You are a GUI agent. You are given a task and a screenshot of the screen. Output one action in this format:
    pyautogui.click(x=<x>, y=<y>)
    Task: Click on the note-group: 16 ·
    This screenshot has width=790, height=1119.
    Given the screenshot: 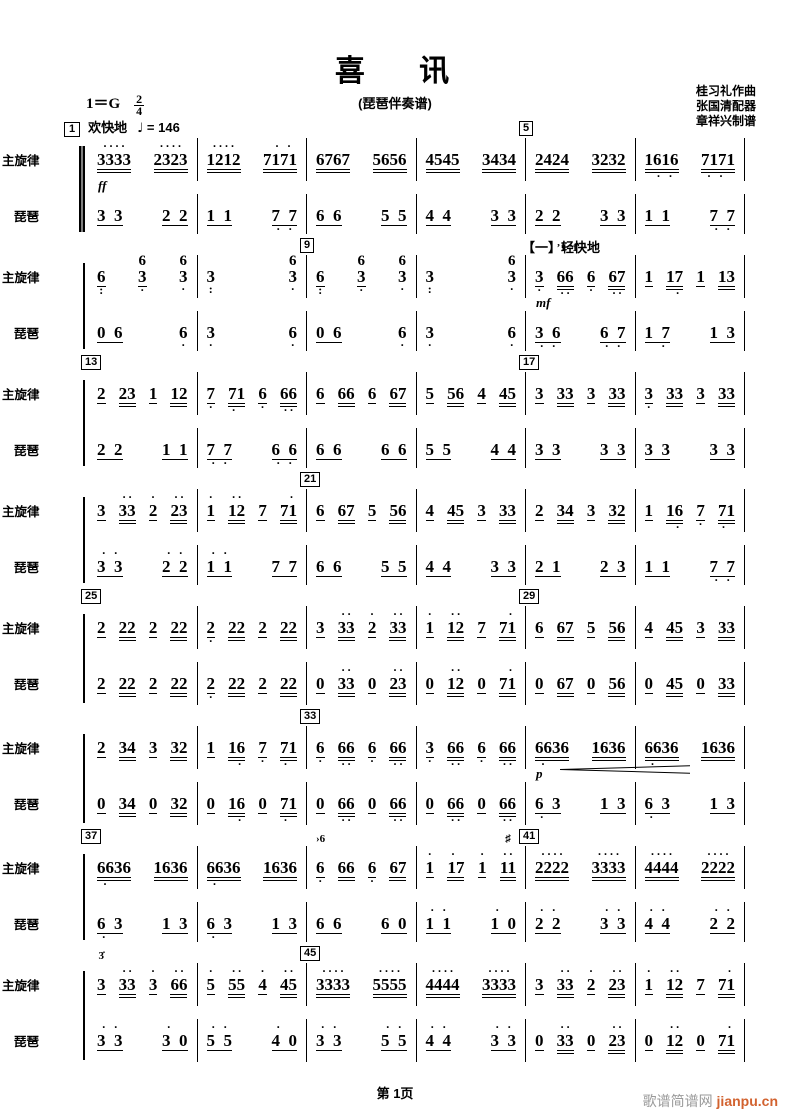 What is the action you would take?
    pyautogui.click(x=675, y=511)
    